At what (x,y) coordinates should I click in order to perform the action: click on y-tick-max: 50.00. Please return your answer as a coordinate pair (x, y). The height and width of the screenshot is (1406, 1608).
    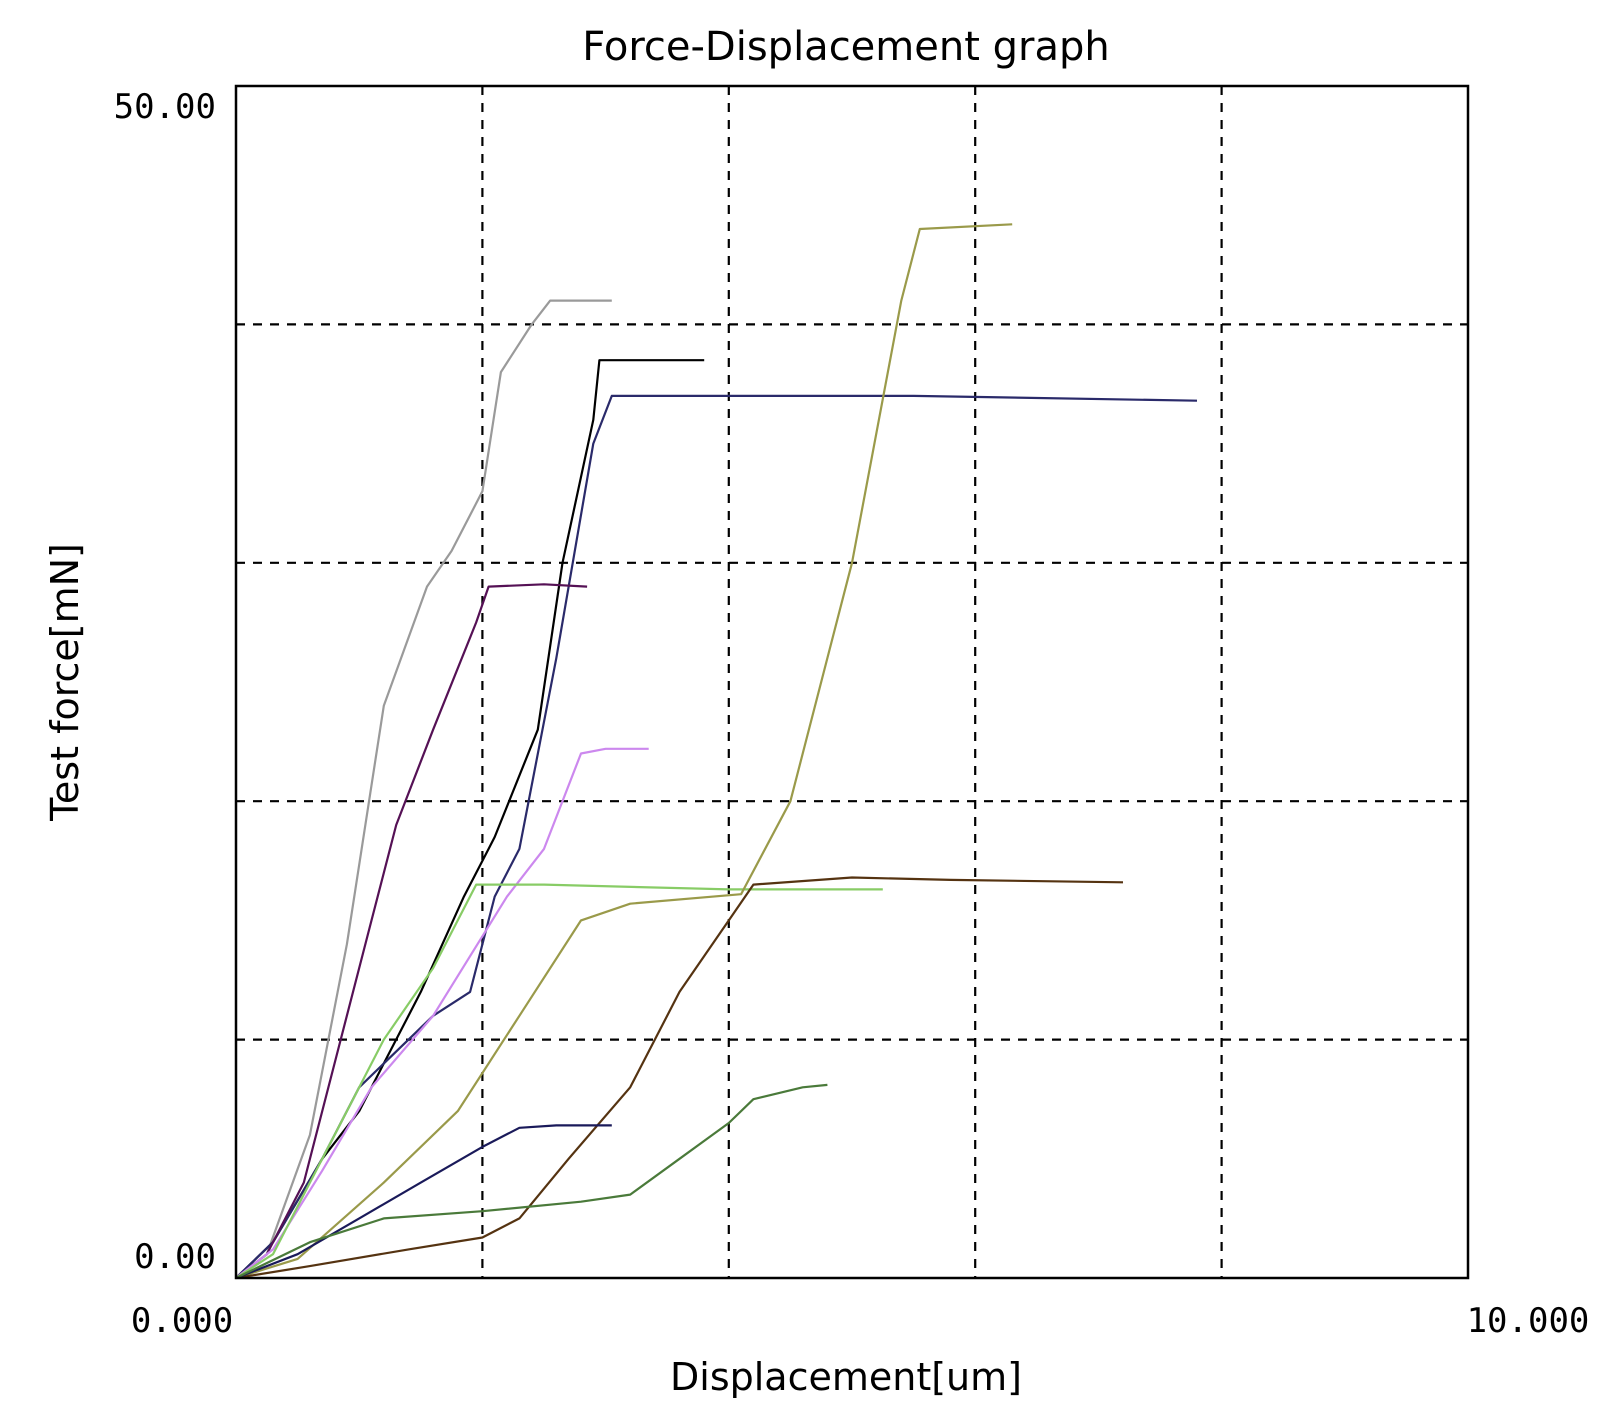
    Looking at the image, I should click on (165, 107).